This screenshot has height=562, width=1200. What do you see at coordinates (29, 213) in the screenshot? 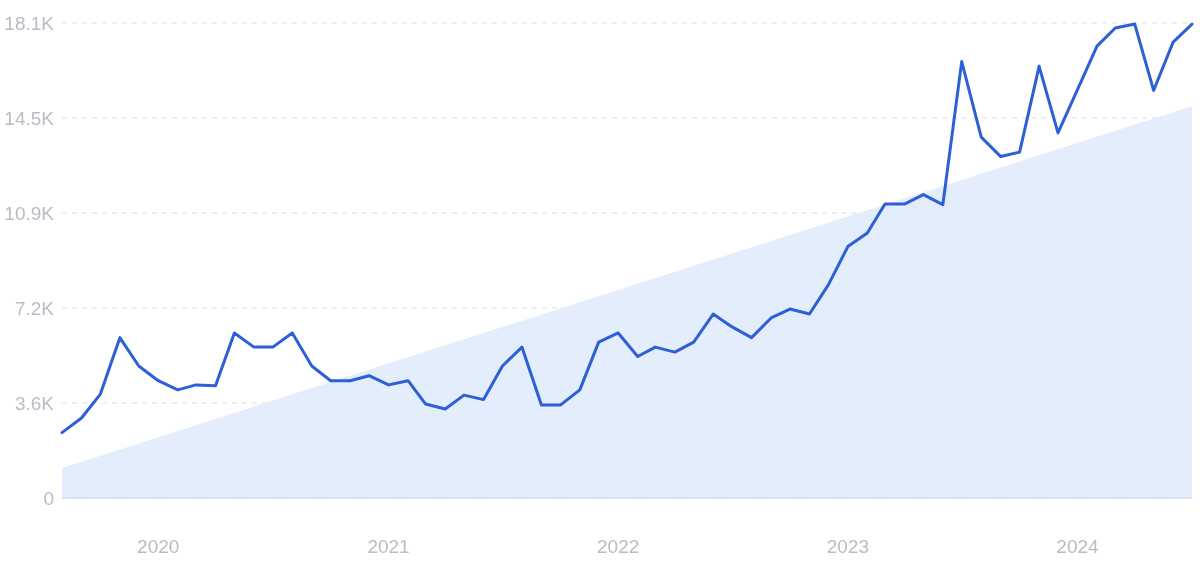
I see `y-tick-label: 10.9K` at bounding box center [29, 213].